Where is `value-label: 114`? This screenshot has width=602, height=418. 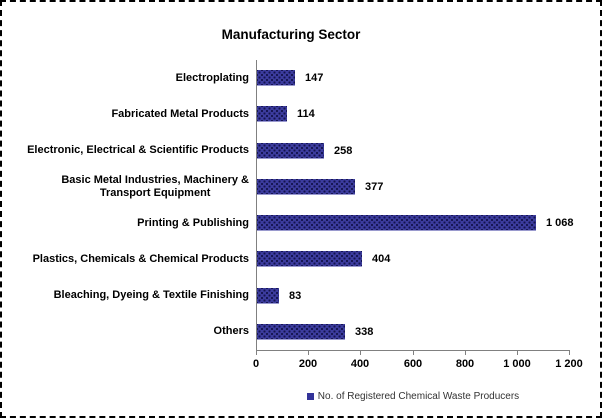 value-label: 114 is located at coordinates (306, 114).